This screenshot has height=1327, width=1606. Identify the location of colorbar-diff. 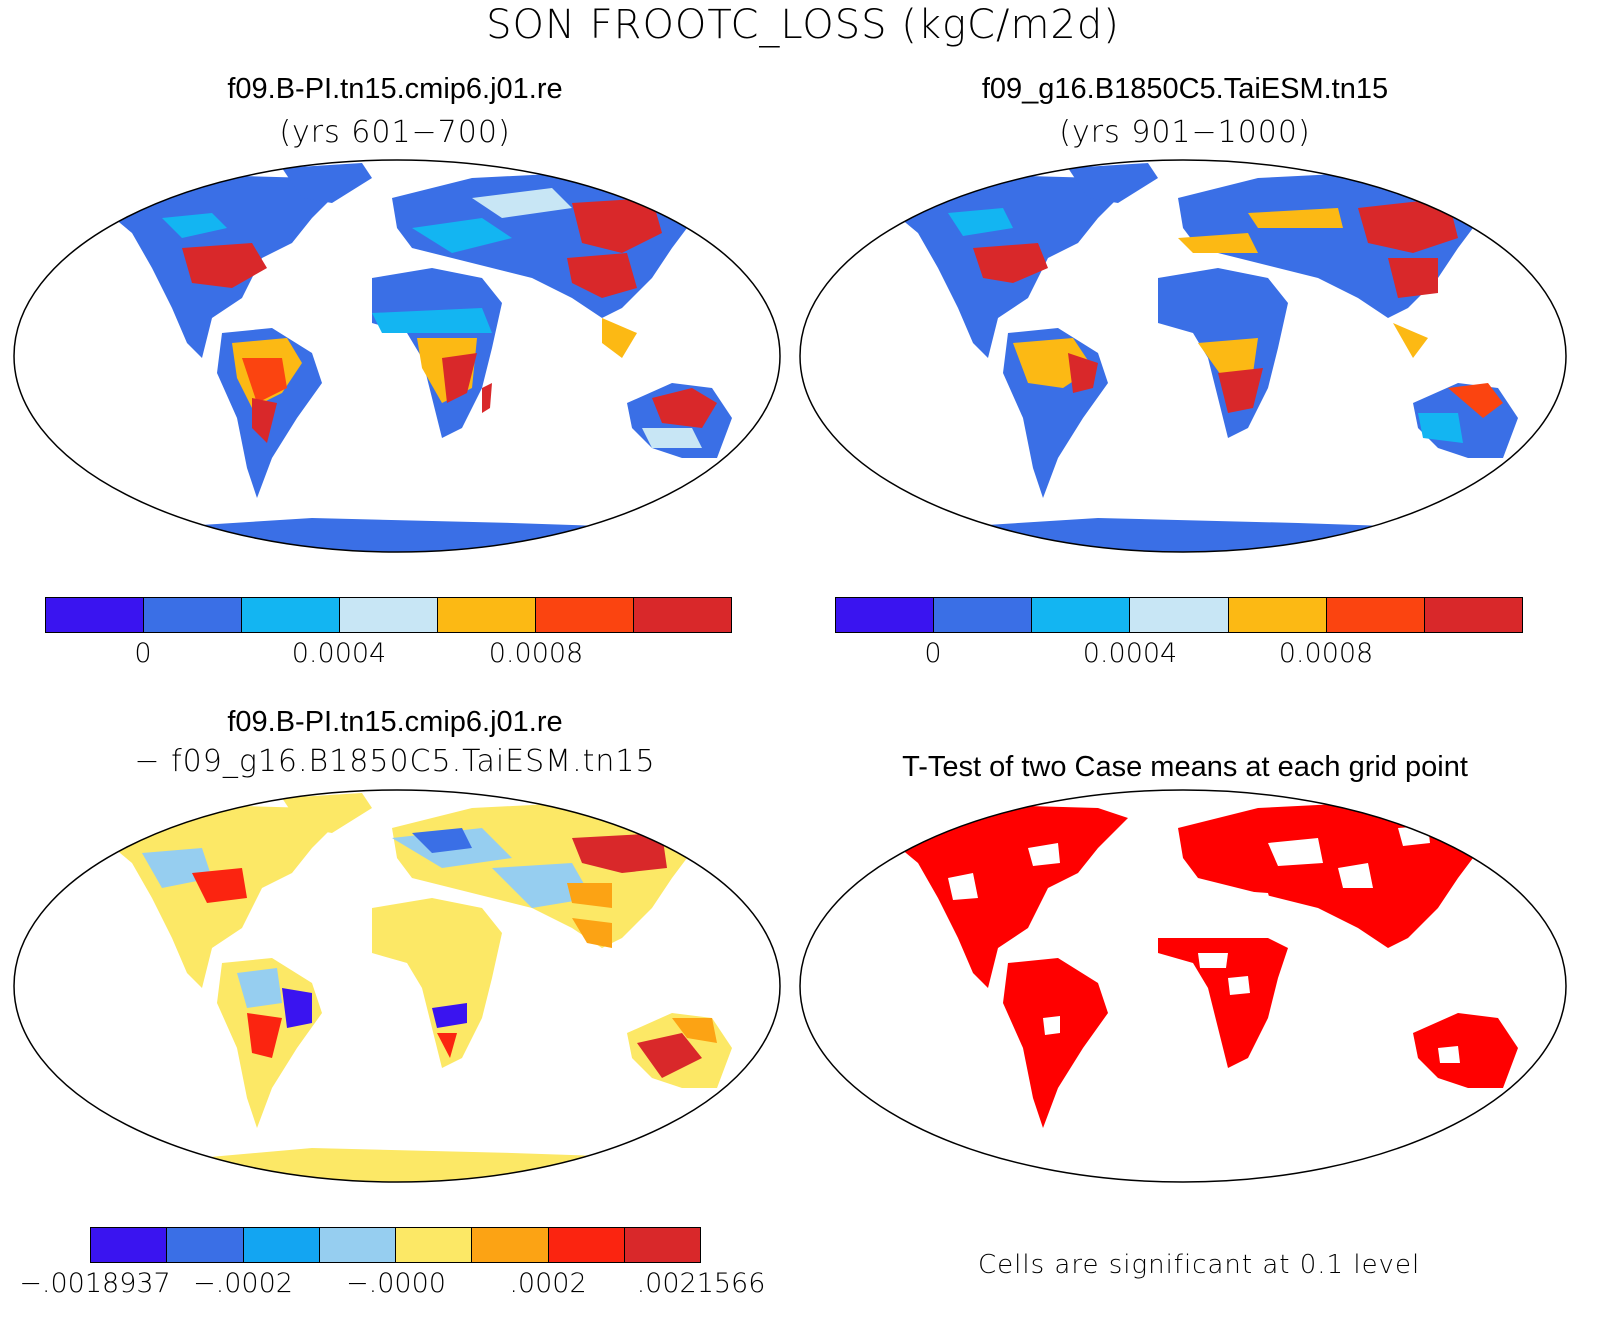
(395, 1245).